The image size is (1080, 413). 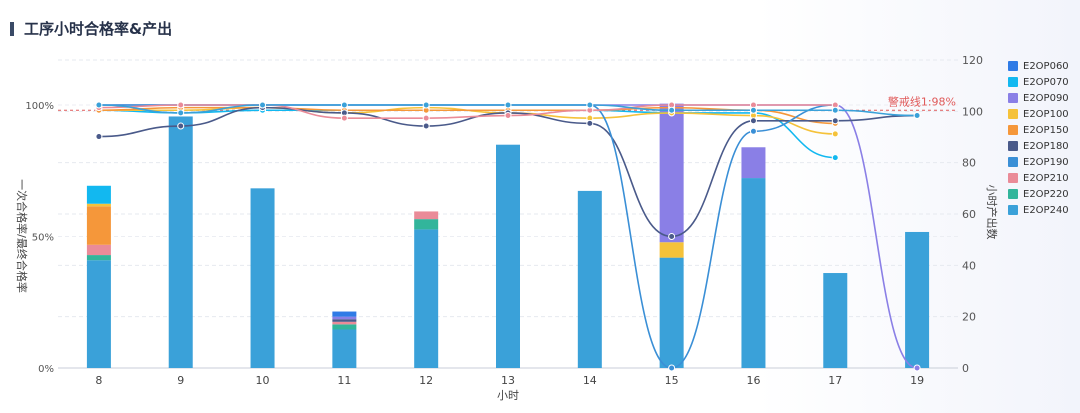 I want to click on right-tick-label: 0, so click(x=965, y=368).